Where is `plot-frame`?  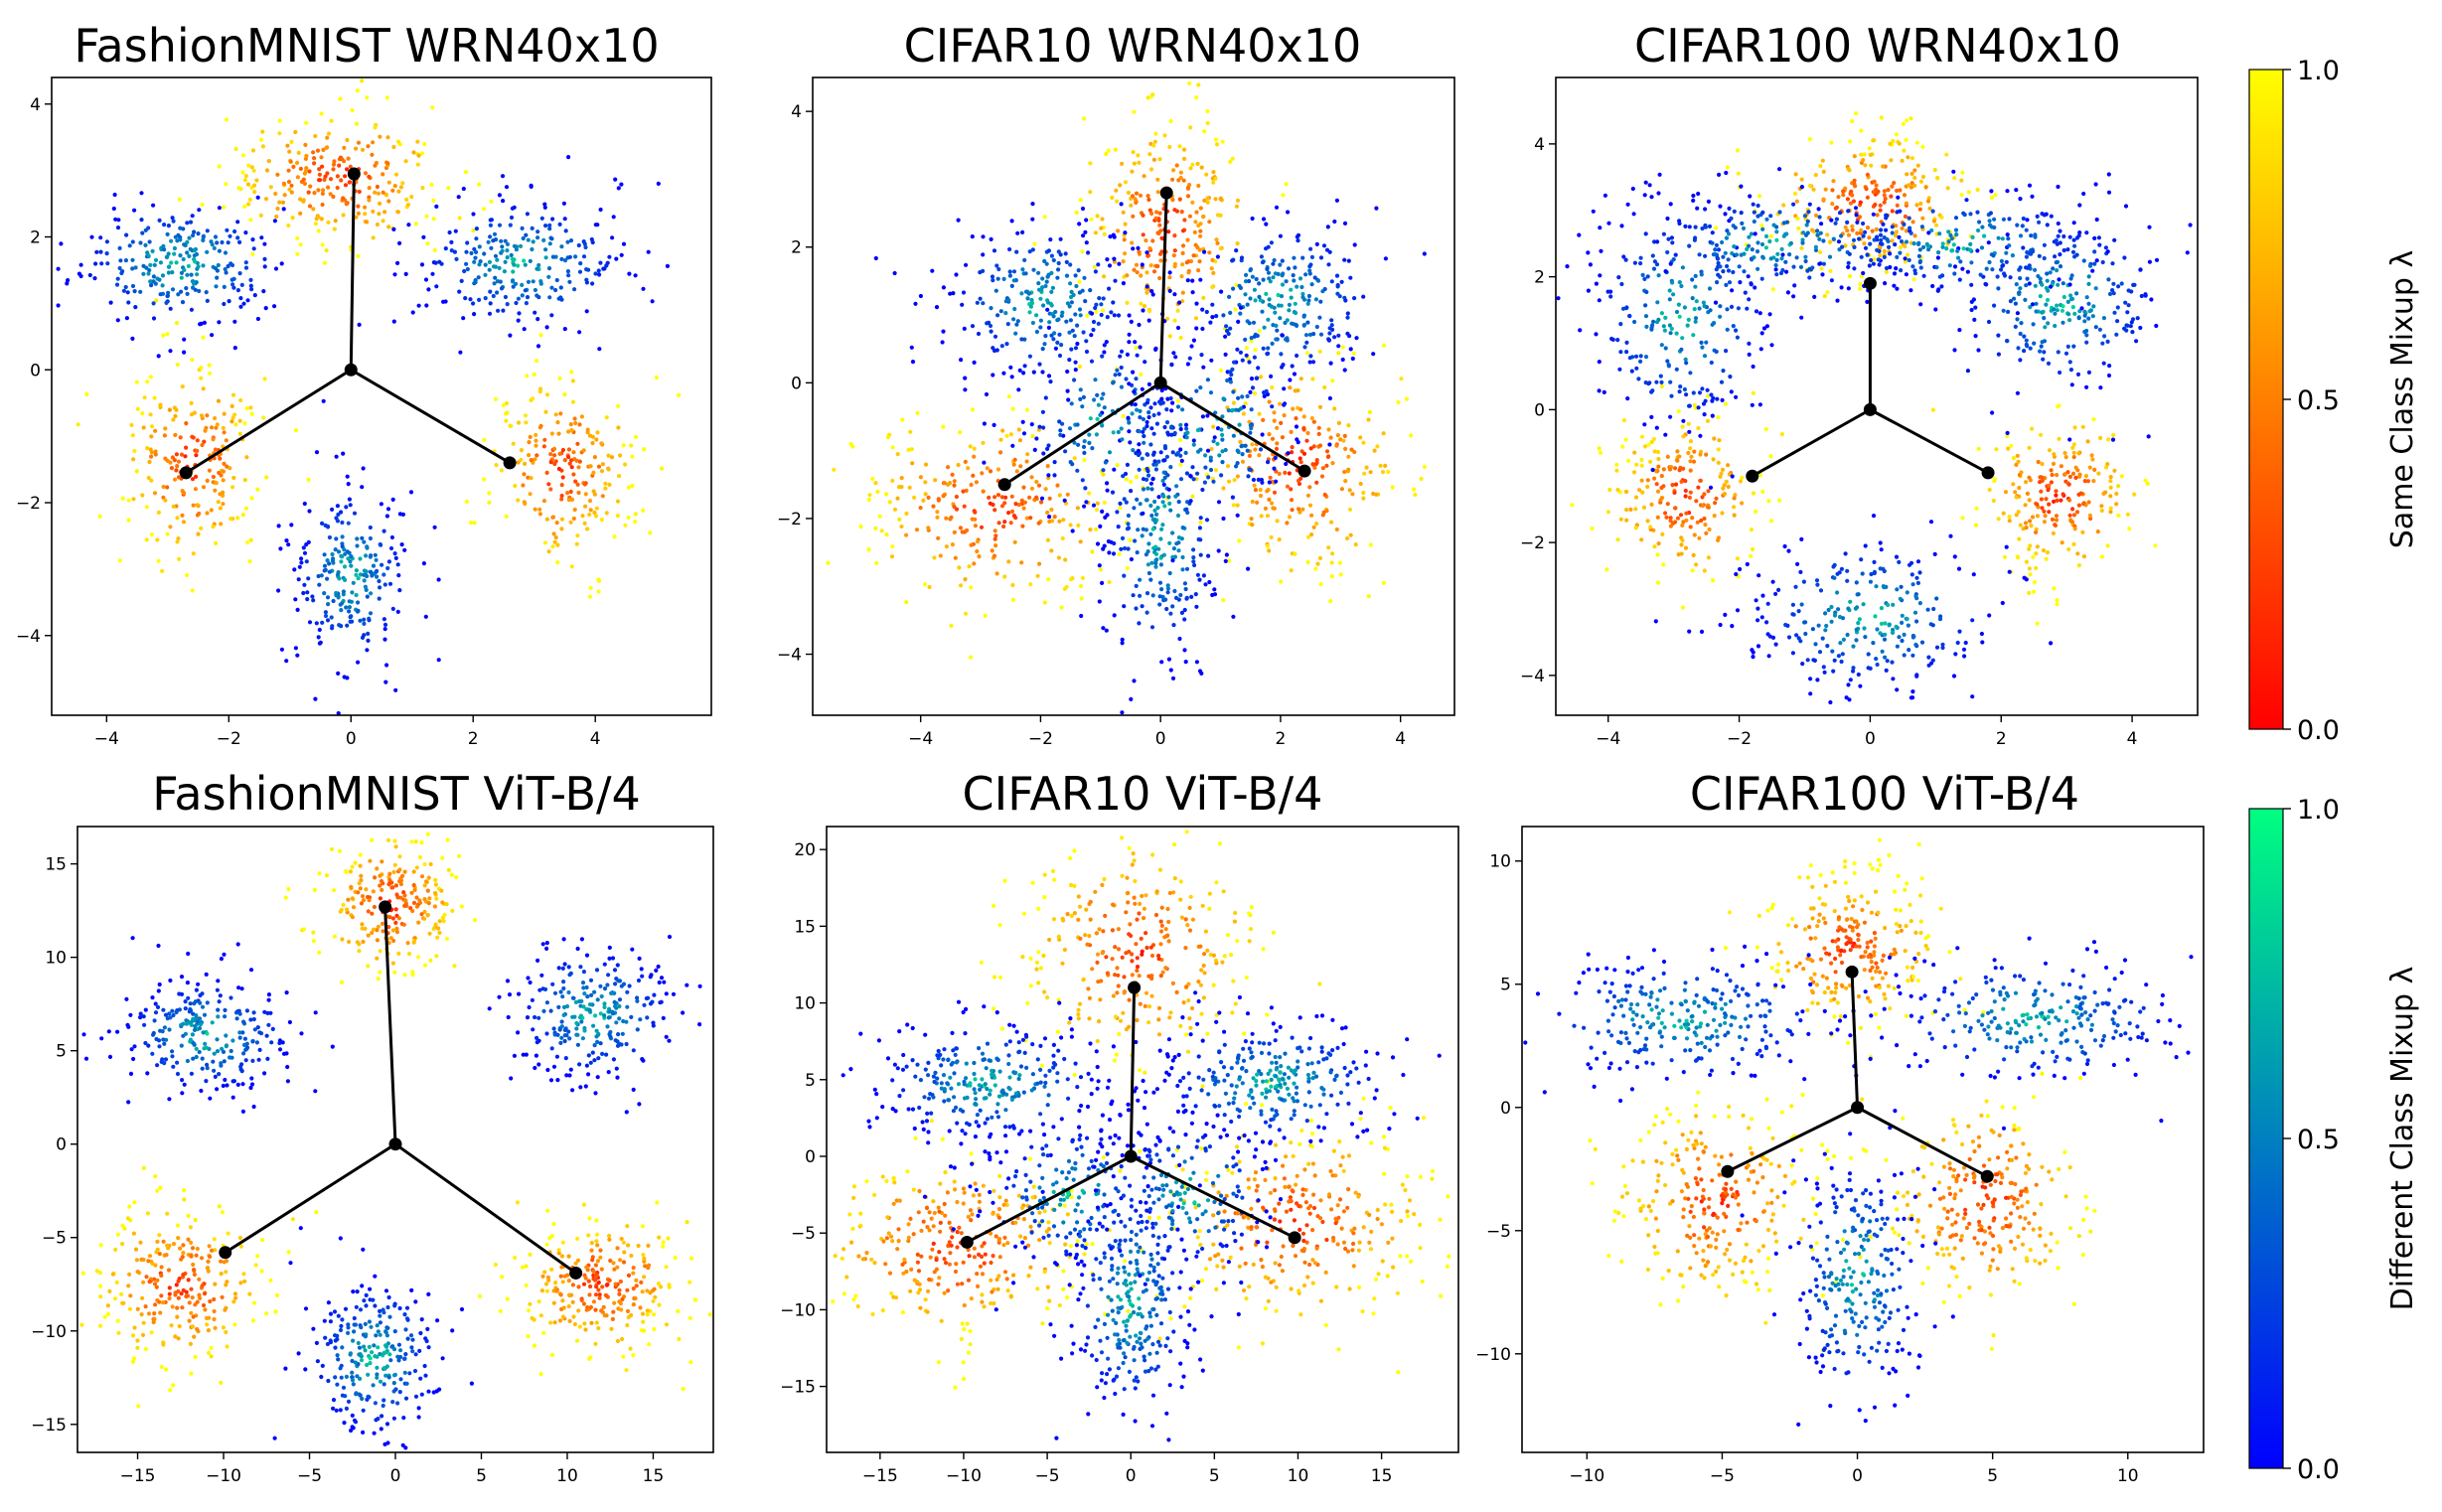 plot-frame is located at coordinates (381, 396).